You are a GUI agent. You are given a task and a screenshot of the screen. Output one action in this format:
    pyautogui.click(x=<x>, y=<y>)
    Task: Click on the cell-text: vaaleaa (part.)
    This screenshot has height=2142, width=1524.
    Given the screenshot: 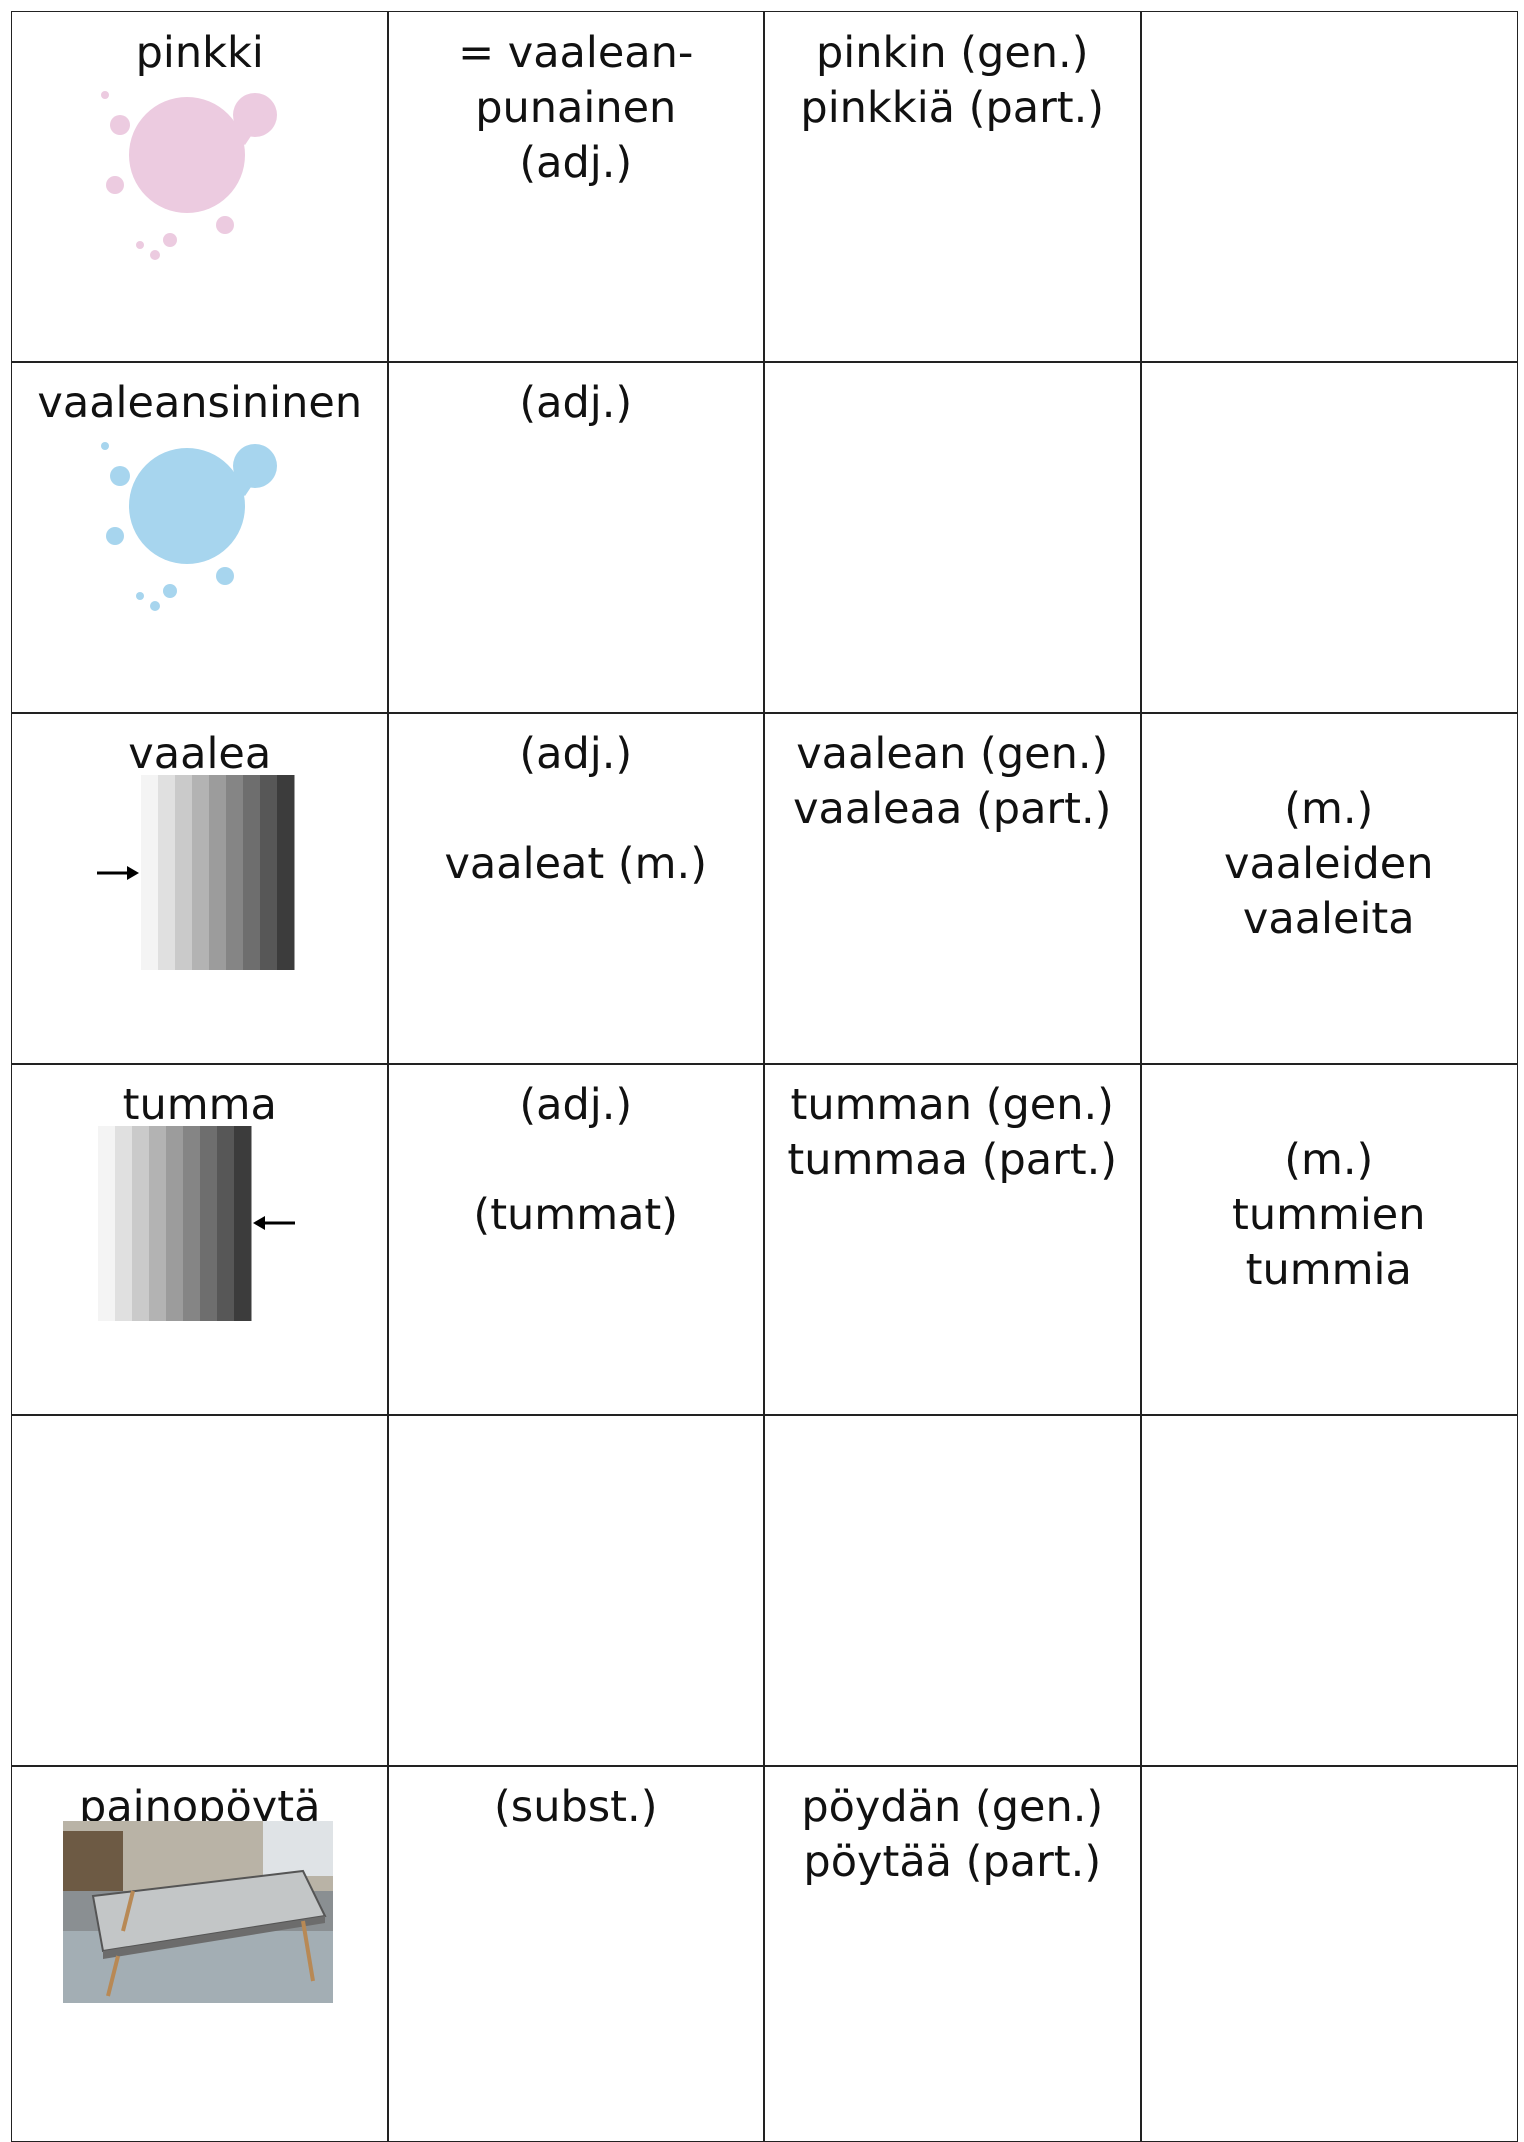 What is the action you would take?
    pyautogui.click(x=952, y=809)
    